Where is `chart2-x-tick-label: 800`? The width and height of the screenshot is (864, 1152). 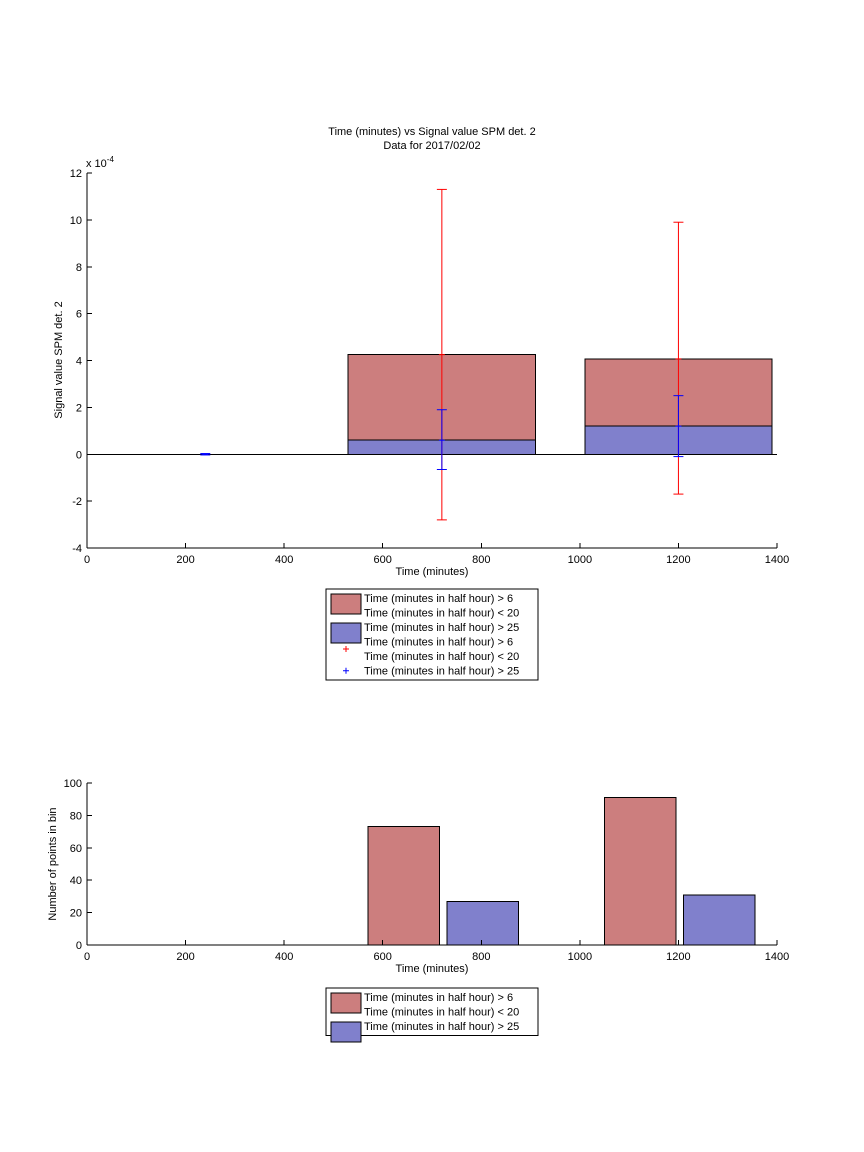
chart2-x-tick-label: 800 is located at coordinates (481, 957).